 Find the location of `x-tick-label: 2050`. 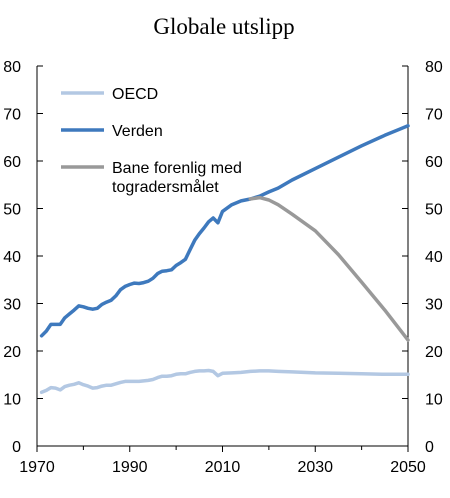

x-tick-label: 2050 is located at coordinates (408, 467).